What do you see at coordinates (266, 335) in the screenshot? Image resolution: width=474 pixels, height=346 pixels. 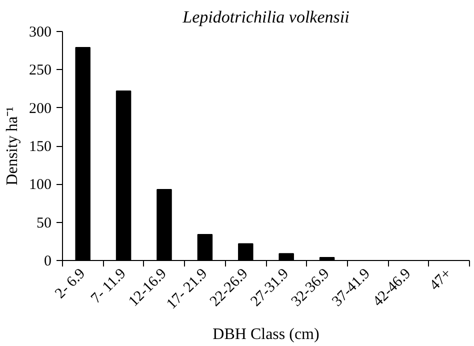 I see `x-axis-title: DBH Class (cm)` at bounding box center [266, 335].